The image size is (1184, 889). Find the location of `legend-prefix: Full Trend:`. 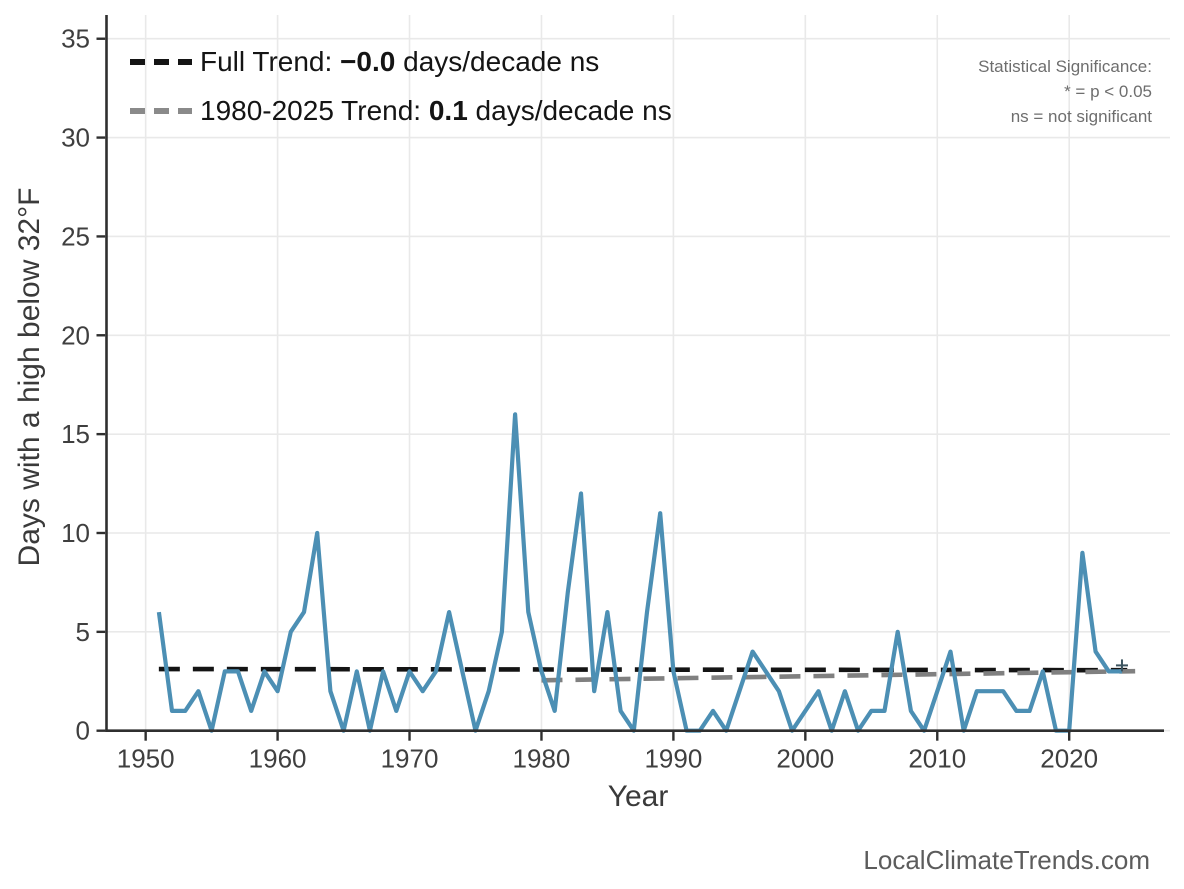

legend-prefix: Full Trend: is located at coordinates (270, 61).